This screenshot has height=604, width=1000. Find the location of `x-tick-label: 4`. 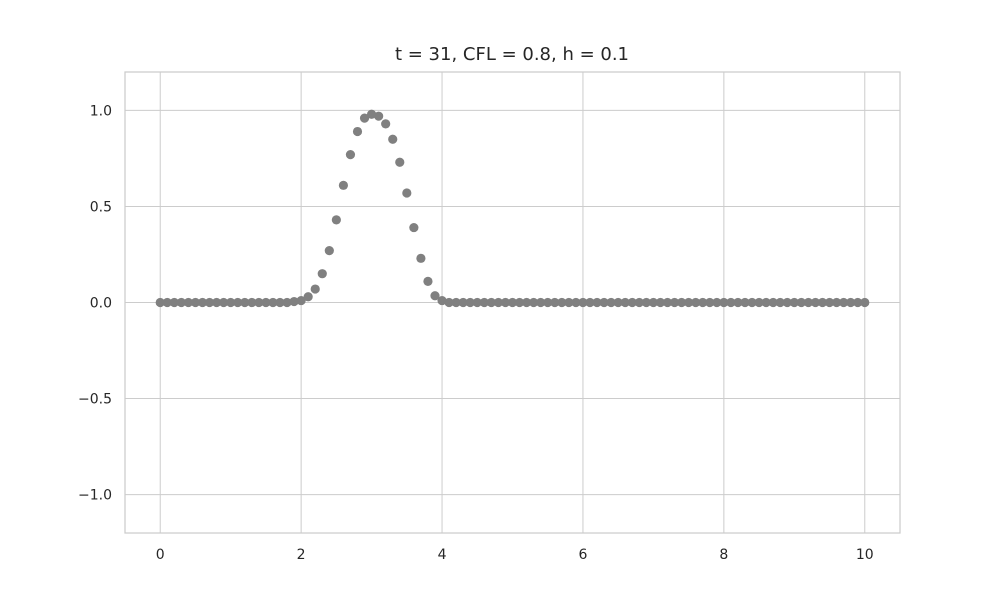

x-tick-label: 4 is located at coordinates (442, 555).